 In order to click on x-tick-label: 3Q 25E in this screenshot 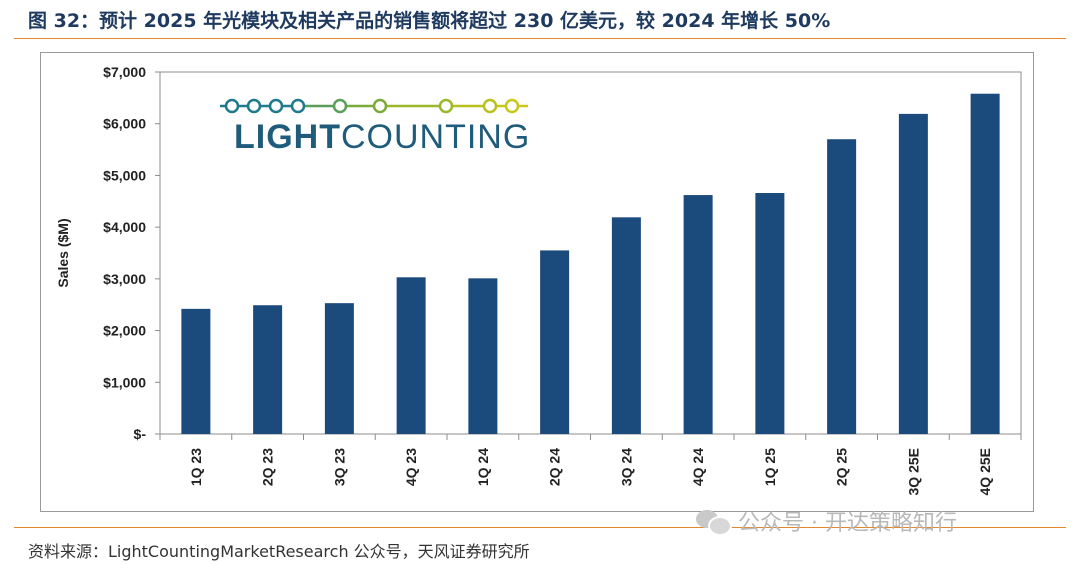, I will do `click(913, 471)`.